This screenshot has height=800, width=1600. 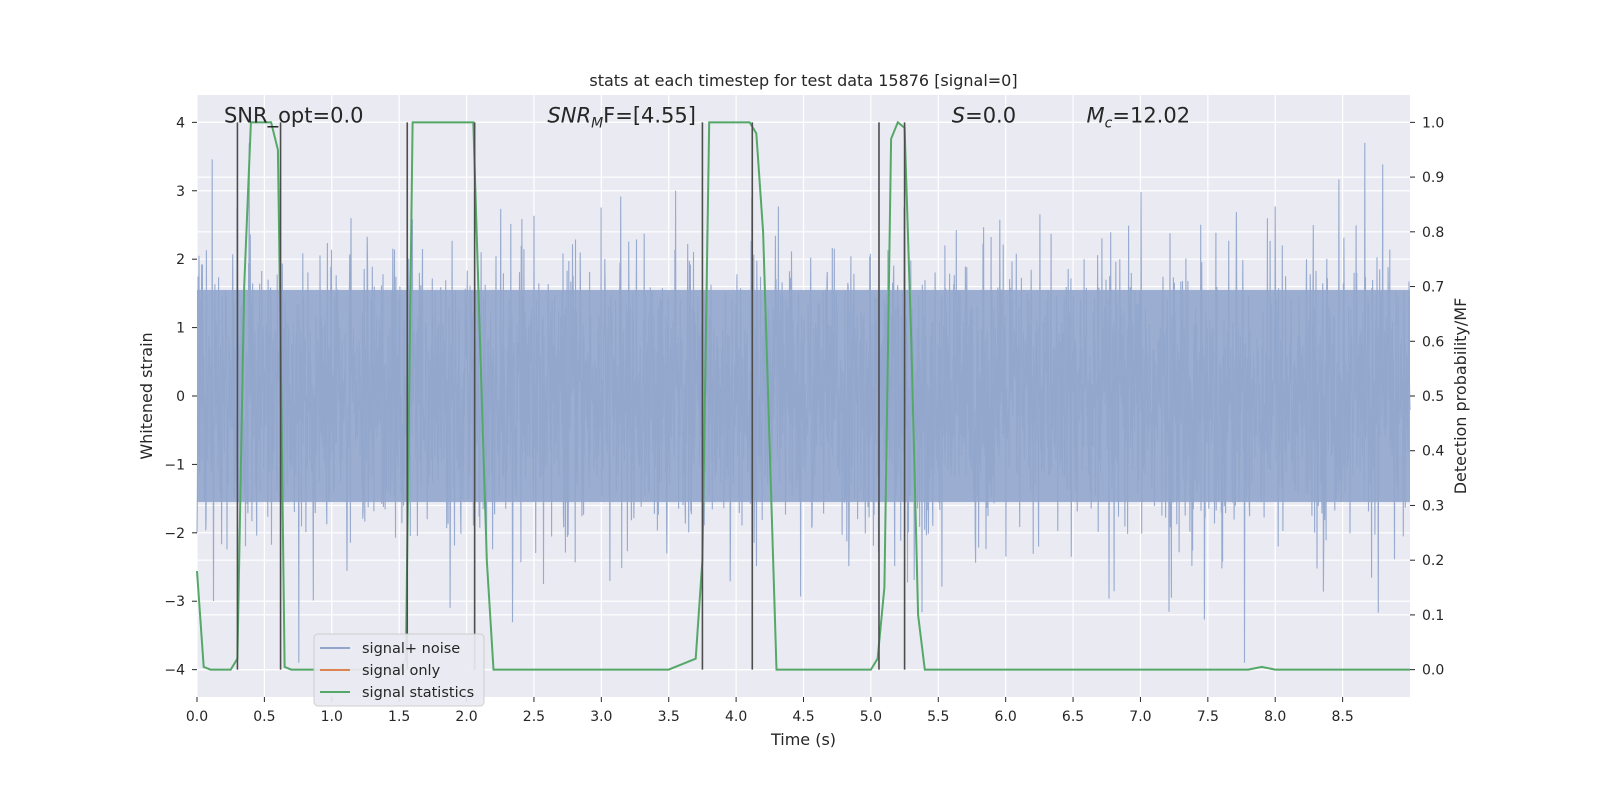 I want to click on legend-label: signal+ noise, so click(x=411, y=649).